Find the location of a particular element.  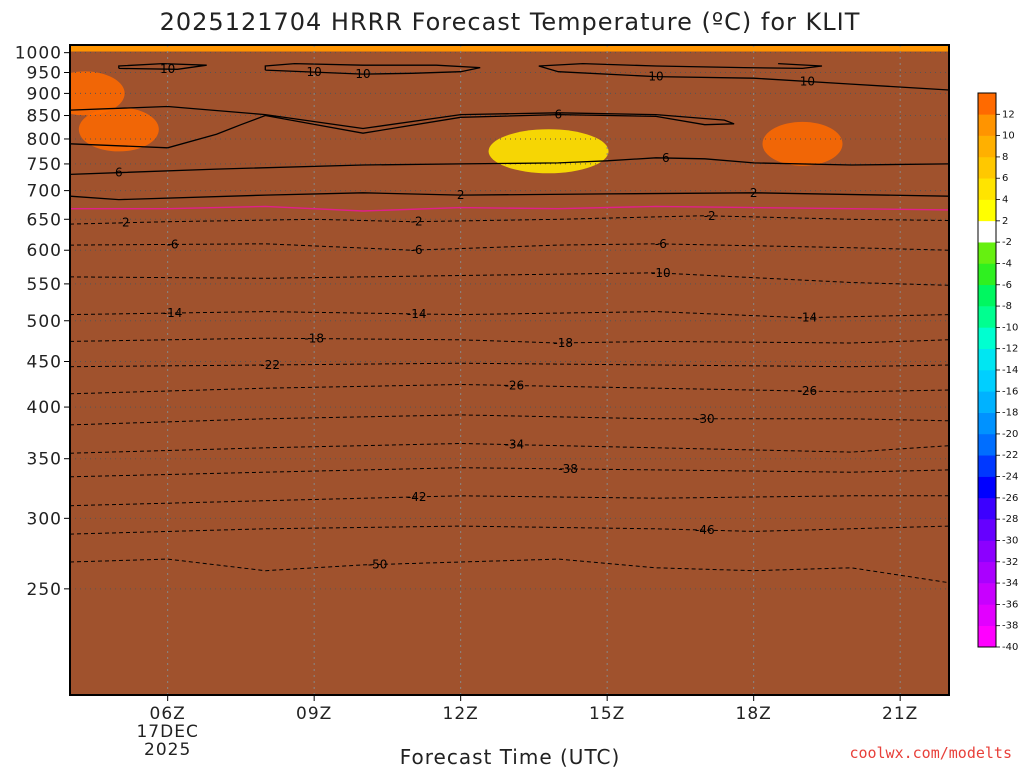

y-tick-label: 1000 is located at coordinates (38, 54).